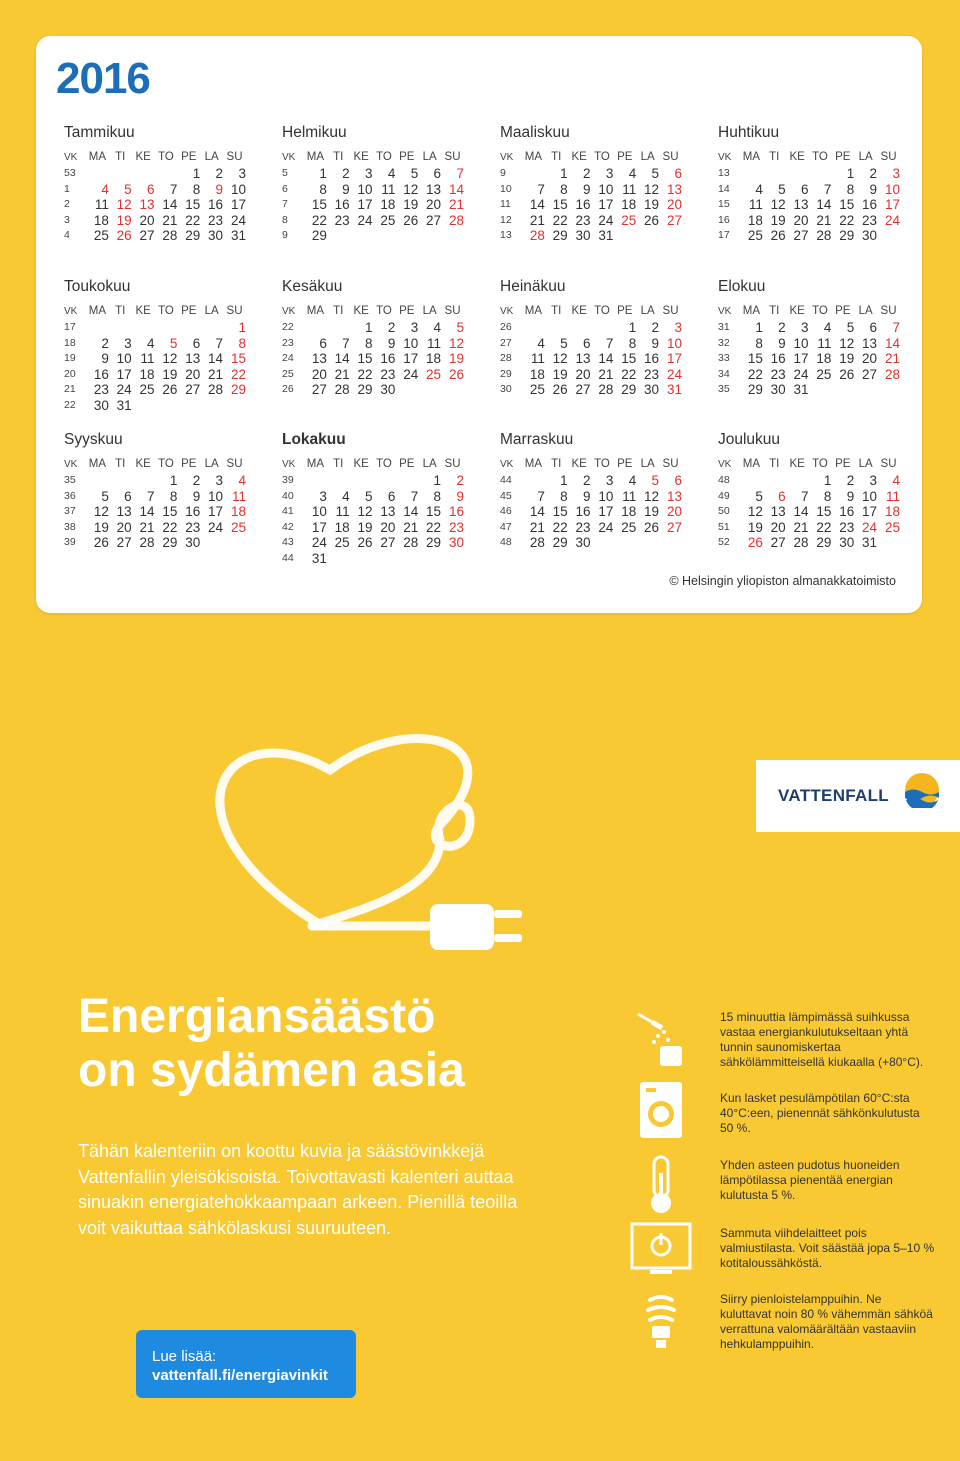 This screenshot has width=960, height=1461. I want to click on day-cell: 12, so click(847, 343).